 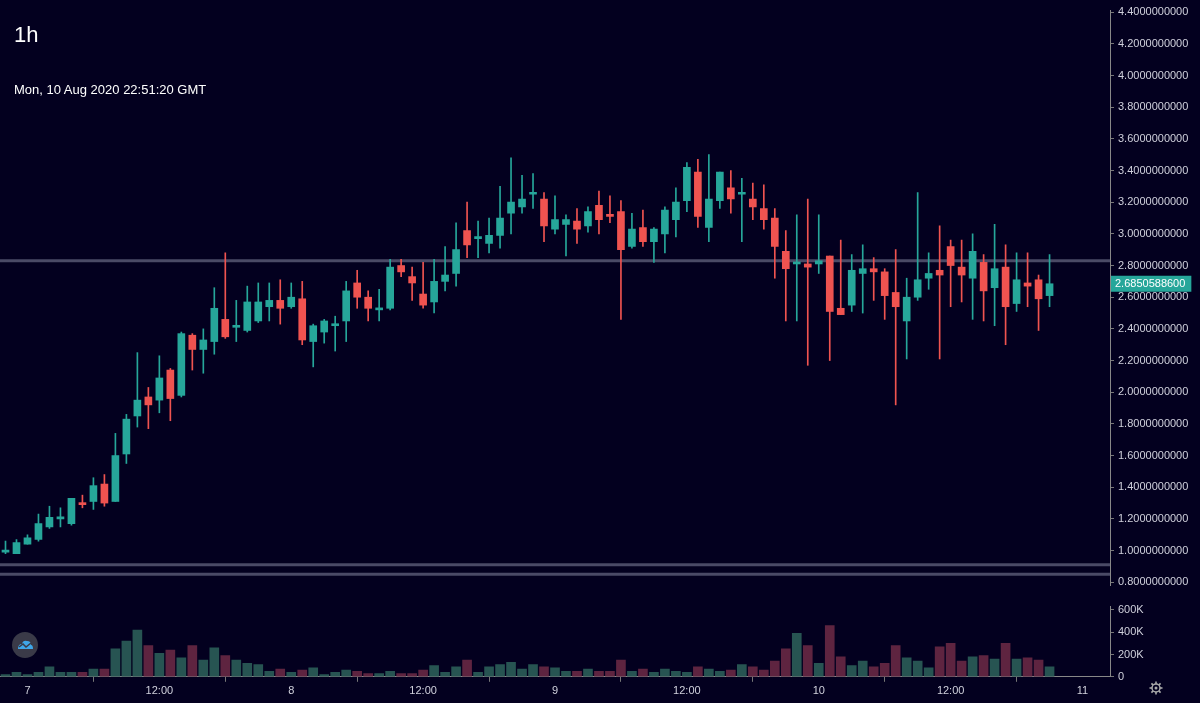 What do you see at coordinates (1153, 264) in the screenshot?
I see `y-tick-label: 2.8000000000` at bounding box center [1153, 264].